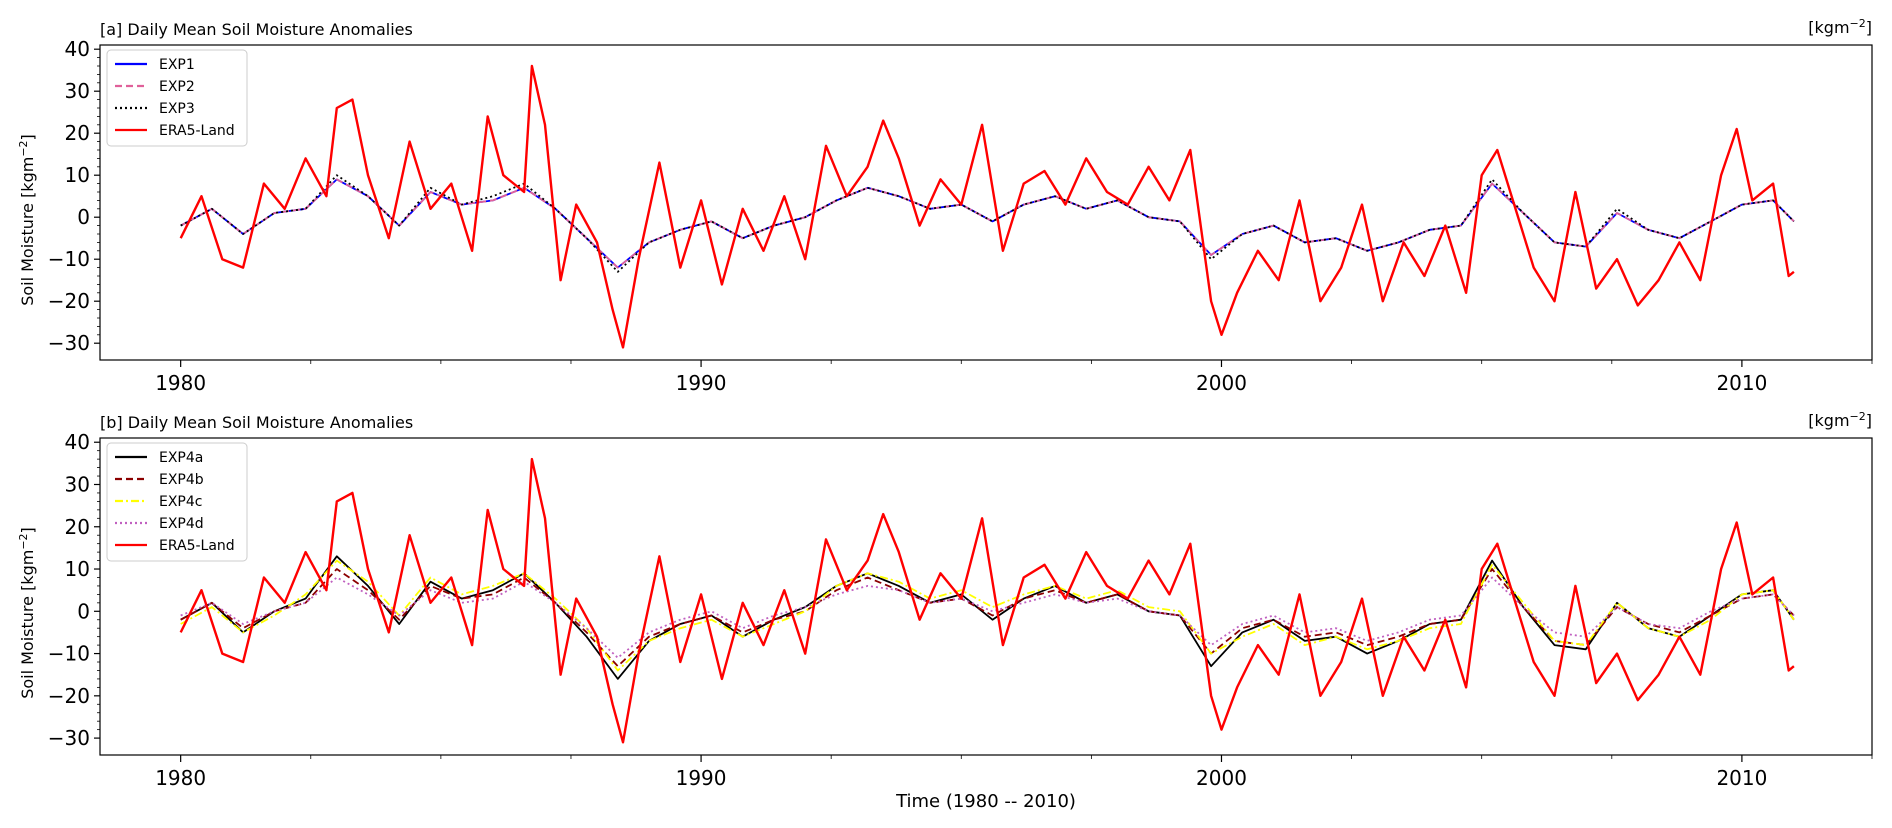 The image size is (1892, 828). Describe the element at coordinates (1840, 420) in the screenshot. I see `panel-b-unit-label: [kgm−2]` at that location.